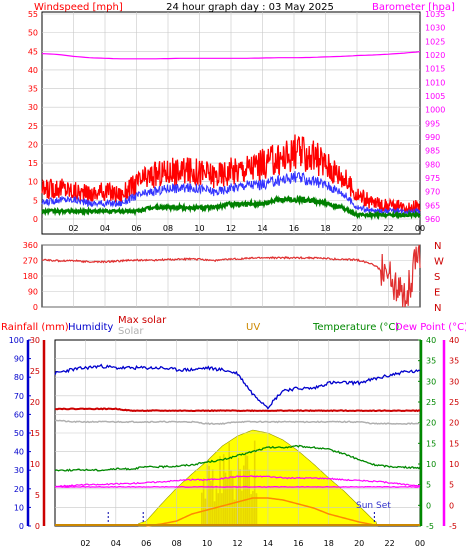 The image size is (466, 554). What do you see at coordinates (33, 292) in the screenshot?
I see `degree-tick-label: 90` at bounding box center [33, 292].